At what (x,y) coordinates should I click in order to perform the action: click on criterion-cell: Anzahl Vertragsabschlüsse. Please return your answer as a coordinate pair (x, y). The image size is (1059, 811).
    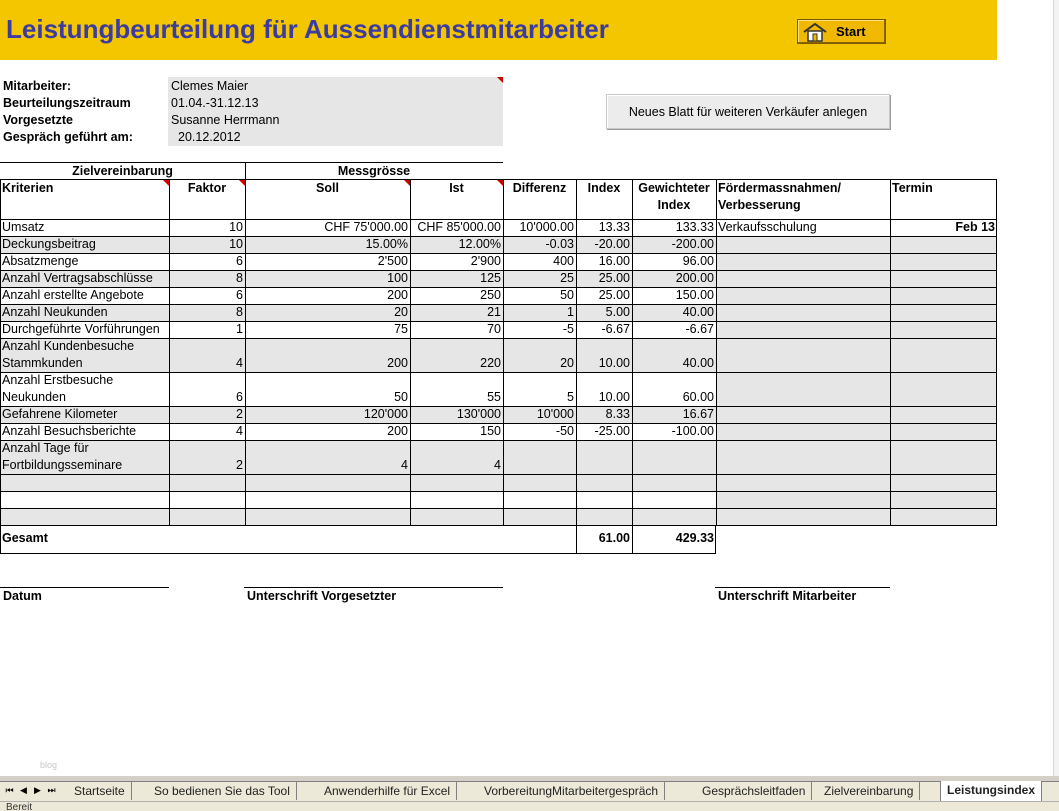
    Looking at the image, I should click on (77, 278).